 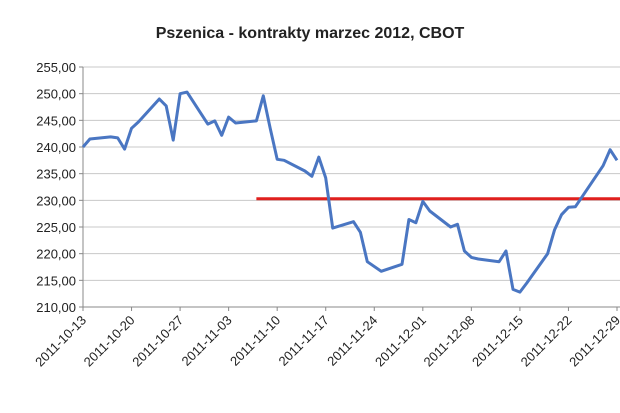 I want to click on y-tick-label: 225,00, so click(x=56, y=227).